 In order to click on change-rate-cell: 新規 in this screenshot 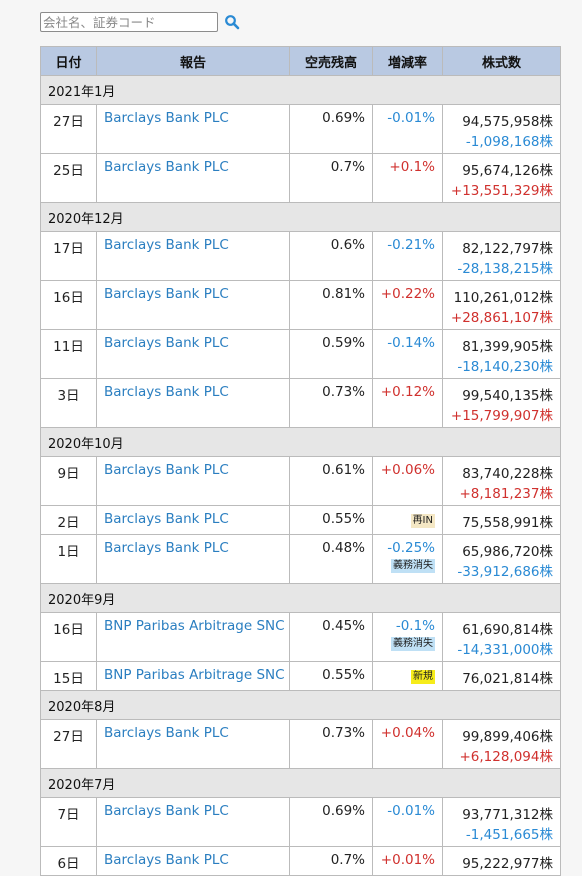, I will do `click(407, 676)`.